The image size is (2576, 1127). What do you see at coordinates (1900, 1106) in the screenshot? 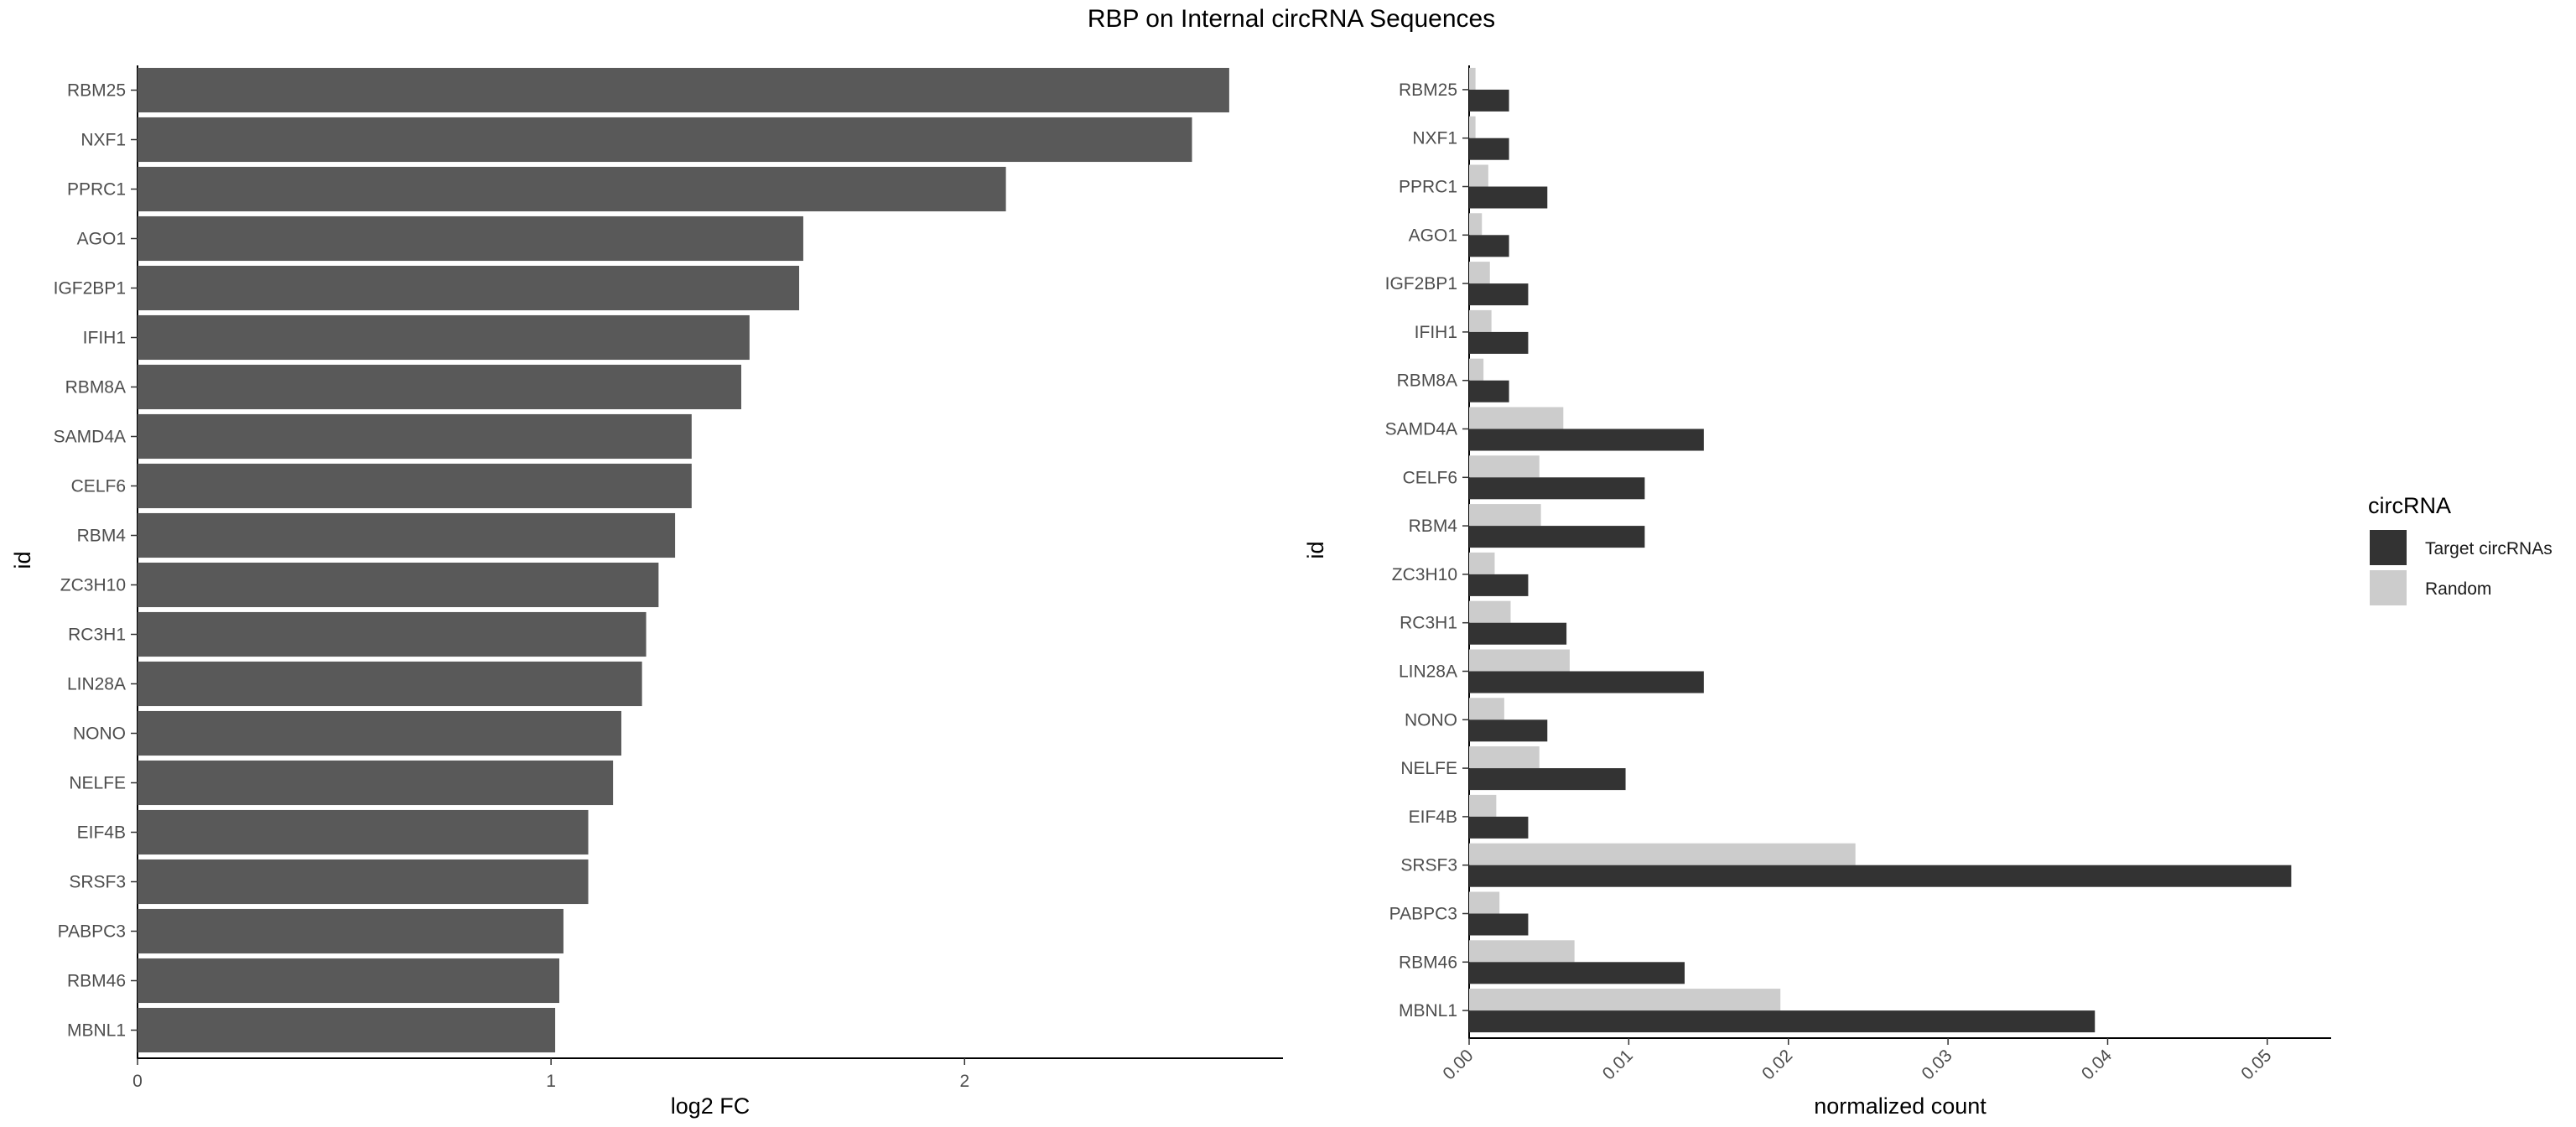
I see `x-axis-title: normalized count` at bounding box center [1900, 1106].